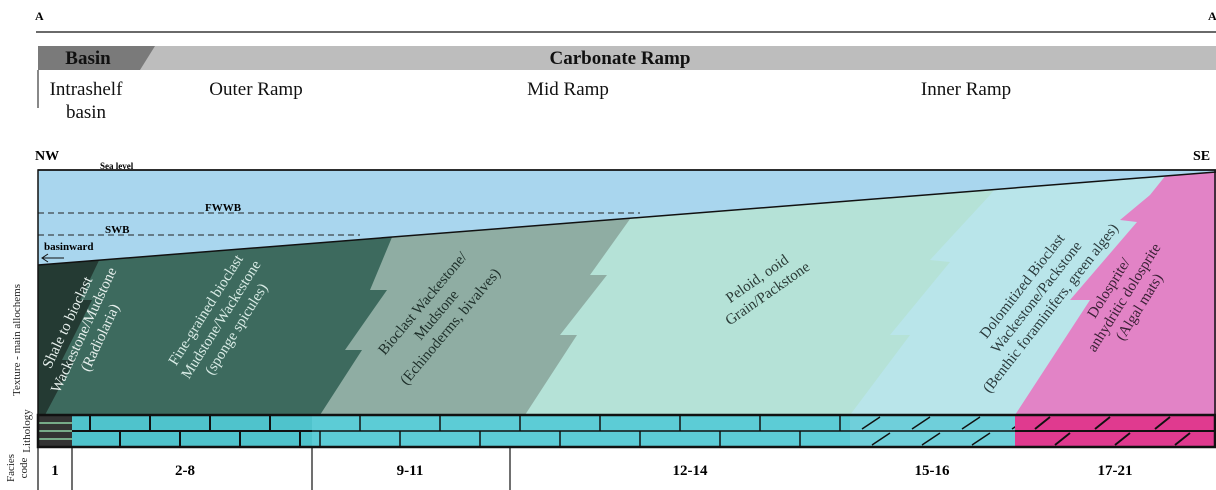 The width and height of the screenshot is (1216, 490). What do you see at coordinates (568, 89) in the screenshot?
I see `zone-label: Mid Ramp` at bounding box center [568, 89].